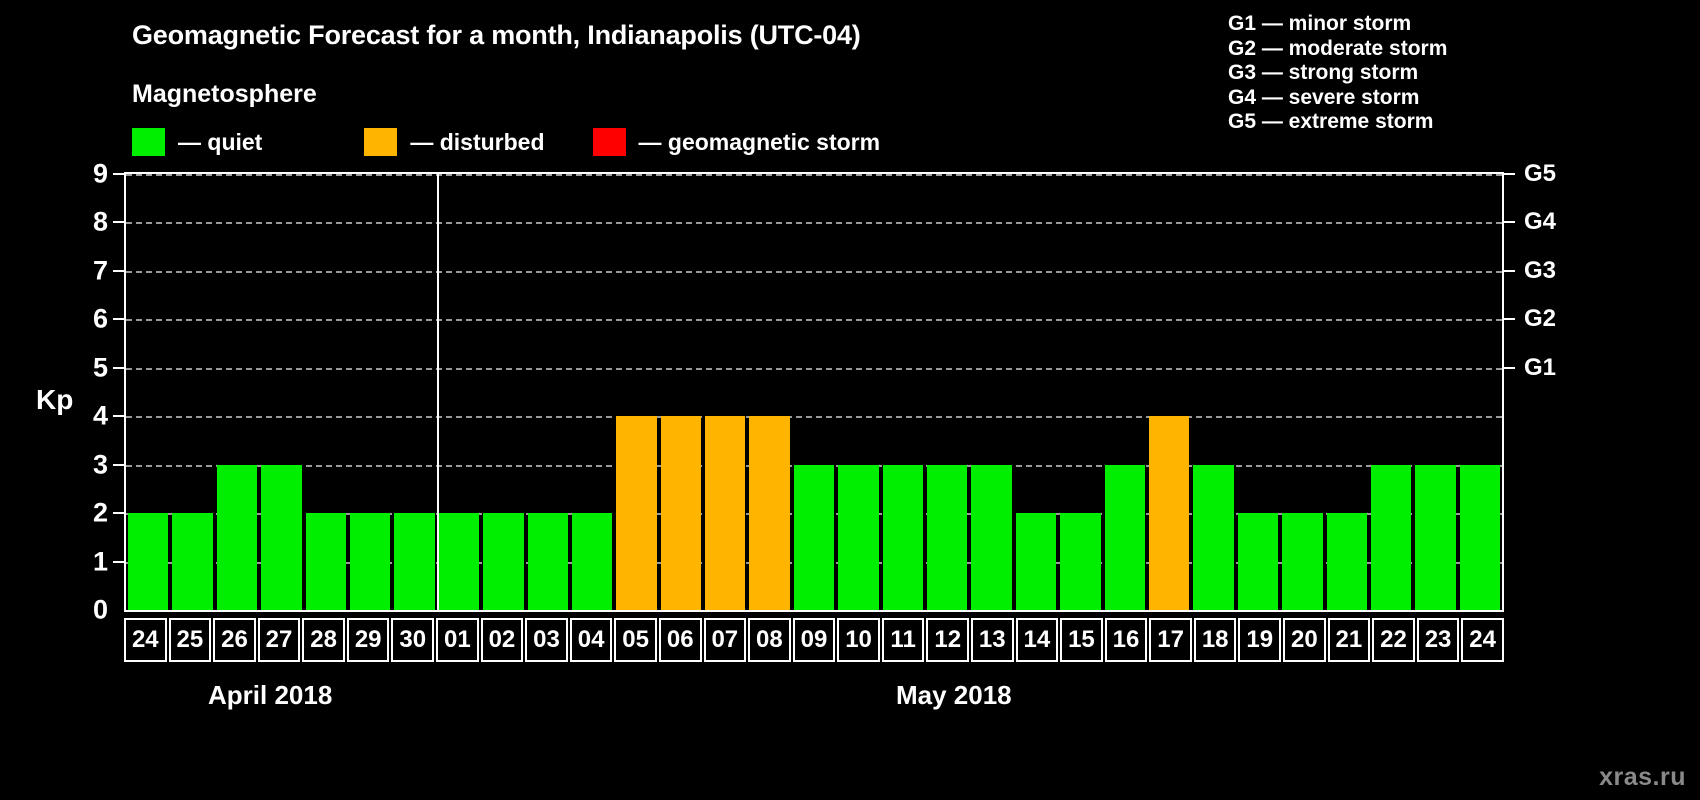 The image size is (1700, 800). What do you see at coordinates (1081, 640) in the screenshot?
I see `date-cell-21: 15` at bounding box center [1081, 640].